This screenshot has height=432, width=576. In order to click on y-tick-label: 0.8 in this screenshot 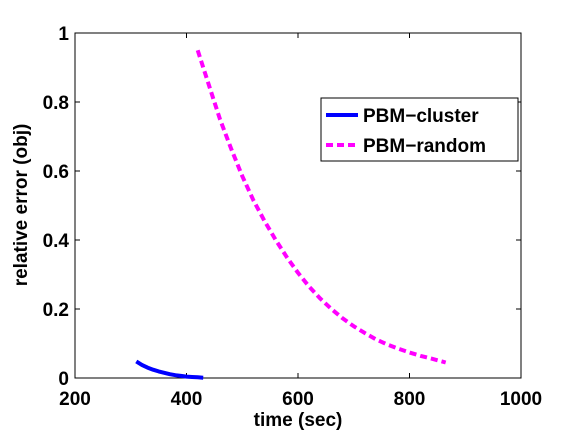, I will do `click(56, 103)`.